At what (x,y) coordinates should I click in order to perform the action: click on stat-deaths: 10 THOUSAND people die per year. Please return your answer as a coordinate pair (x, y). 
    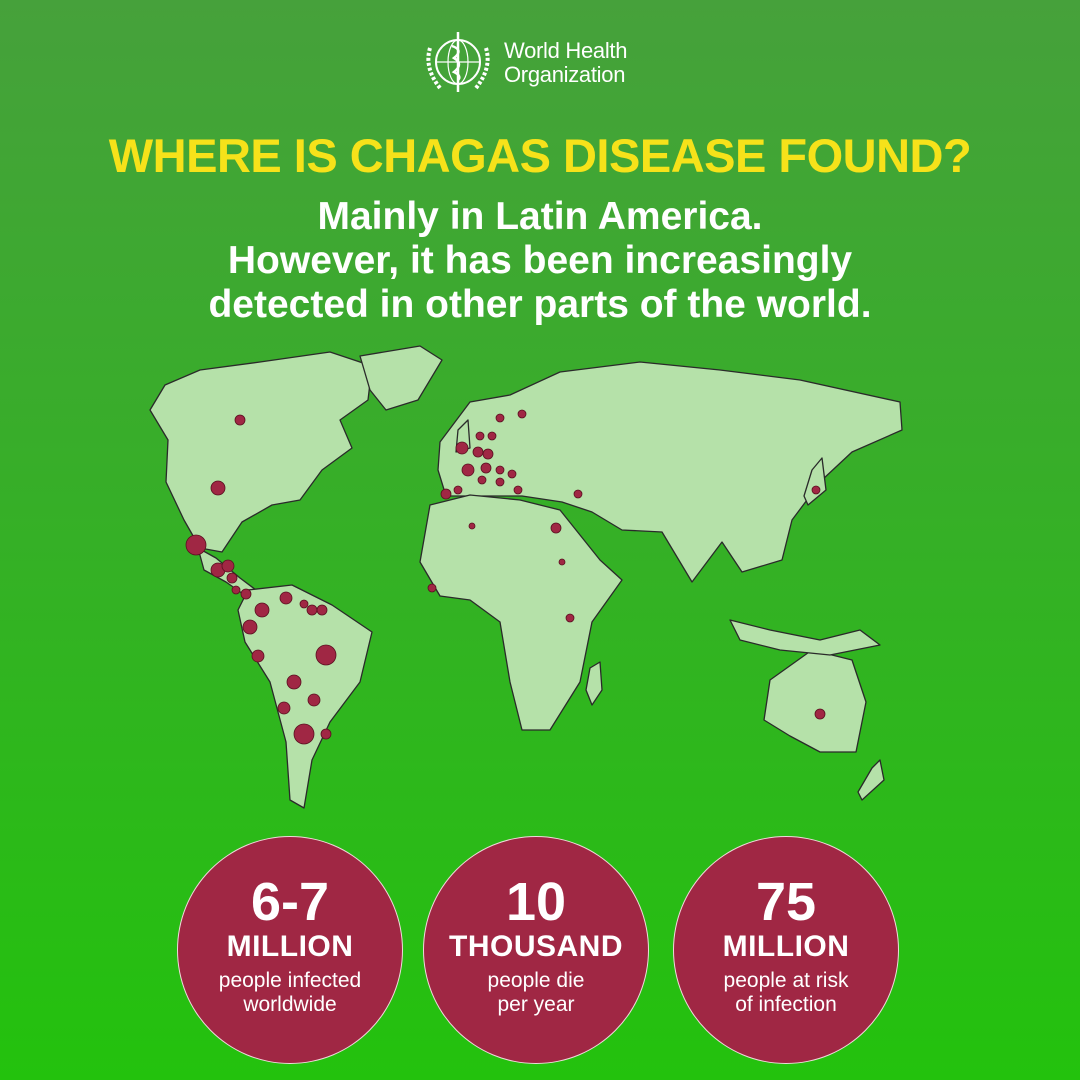
    Looking at the image, I should click on (536, 950).